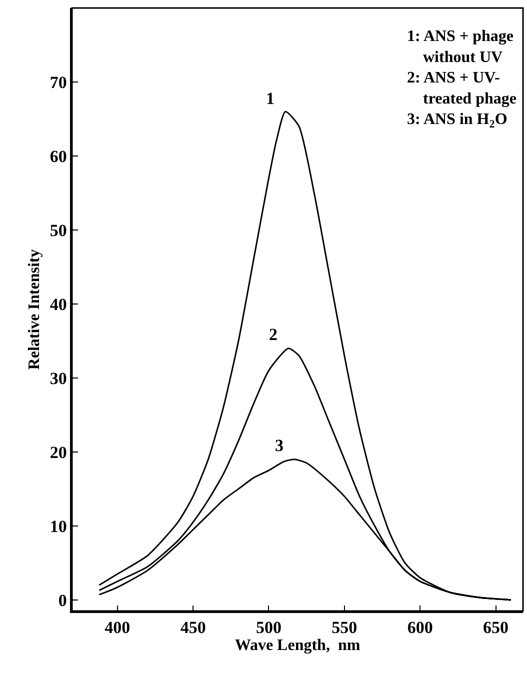  Describe the element at coordinates (58, 230) in the screenshot. I see `y-tick-label: 50` at that location.